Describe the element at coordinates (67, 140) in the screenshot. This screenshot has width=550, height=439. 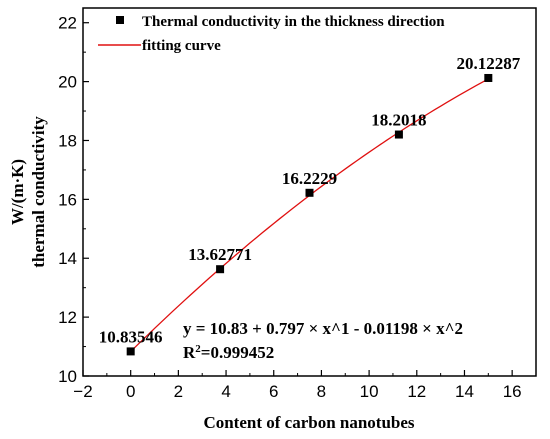
I see `y-tick-label: 18` at that location.